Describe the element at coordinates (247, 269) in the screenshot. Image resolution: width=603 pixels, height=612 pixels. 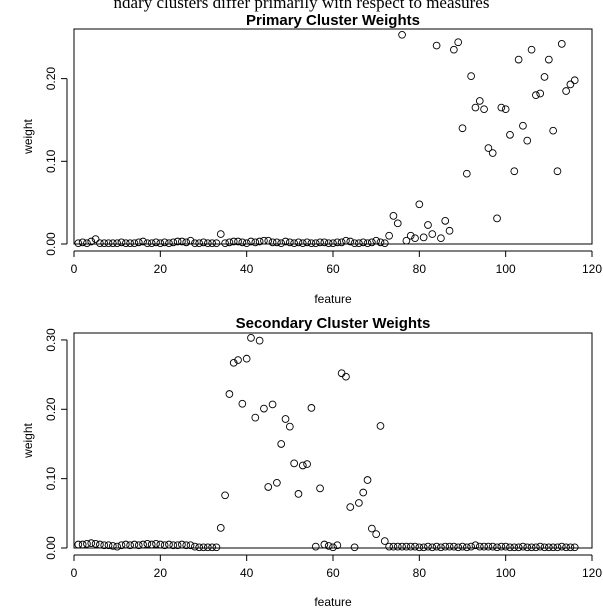
I see `chart-1-x-tick-label: 40` at that location.